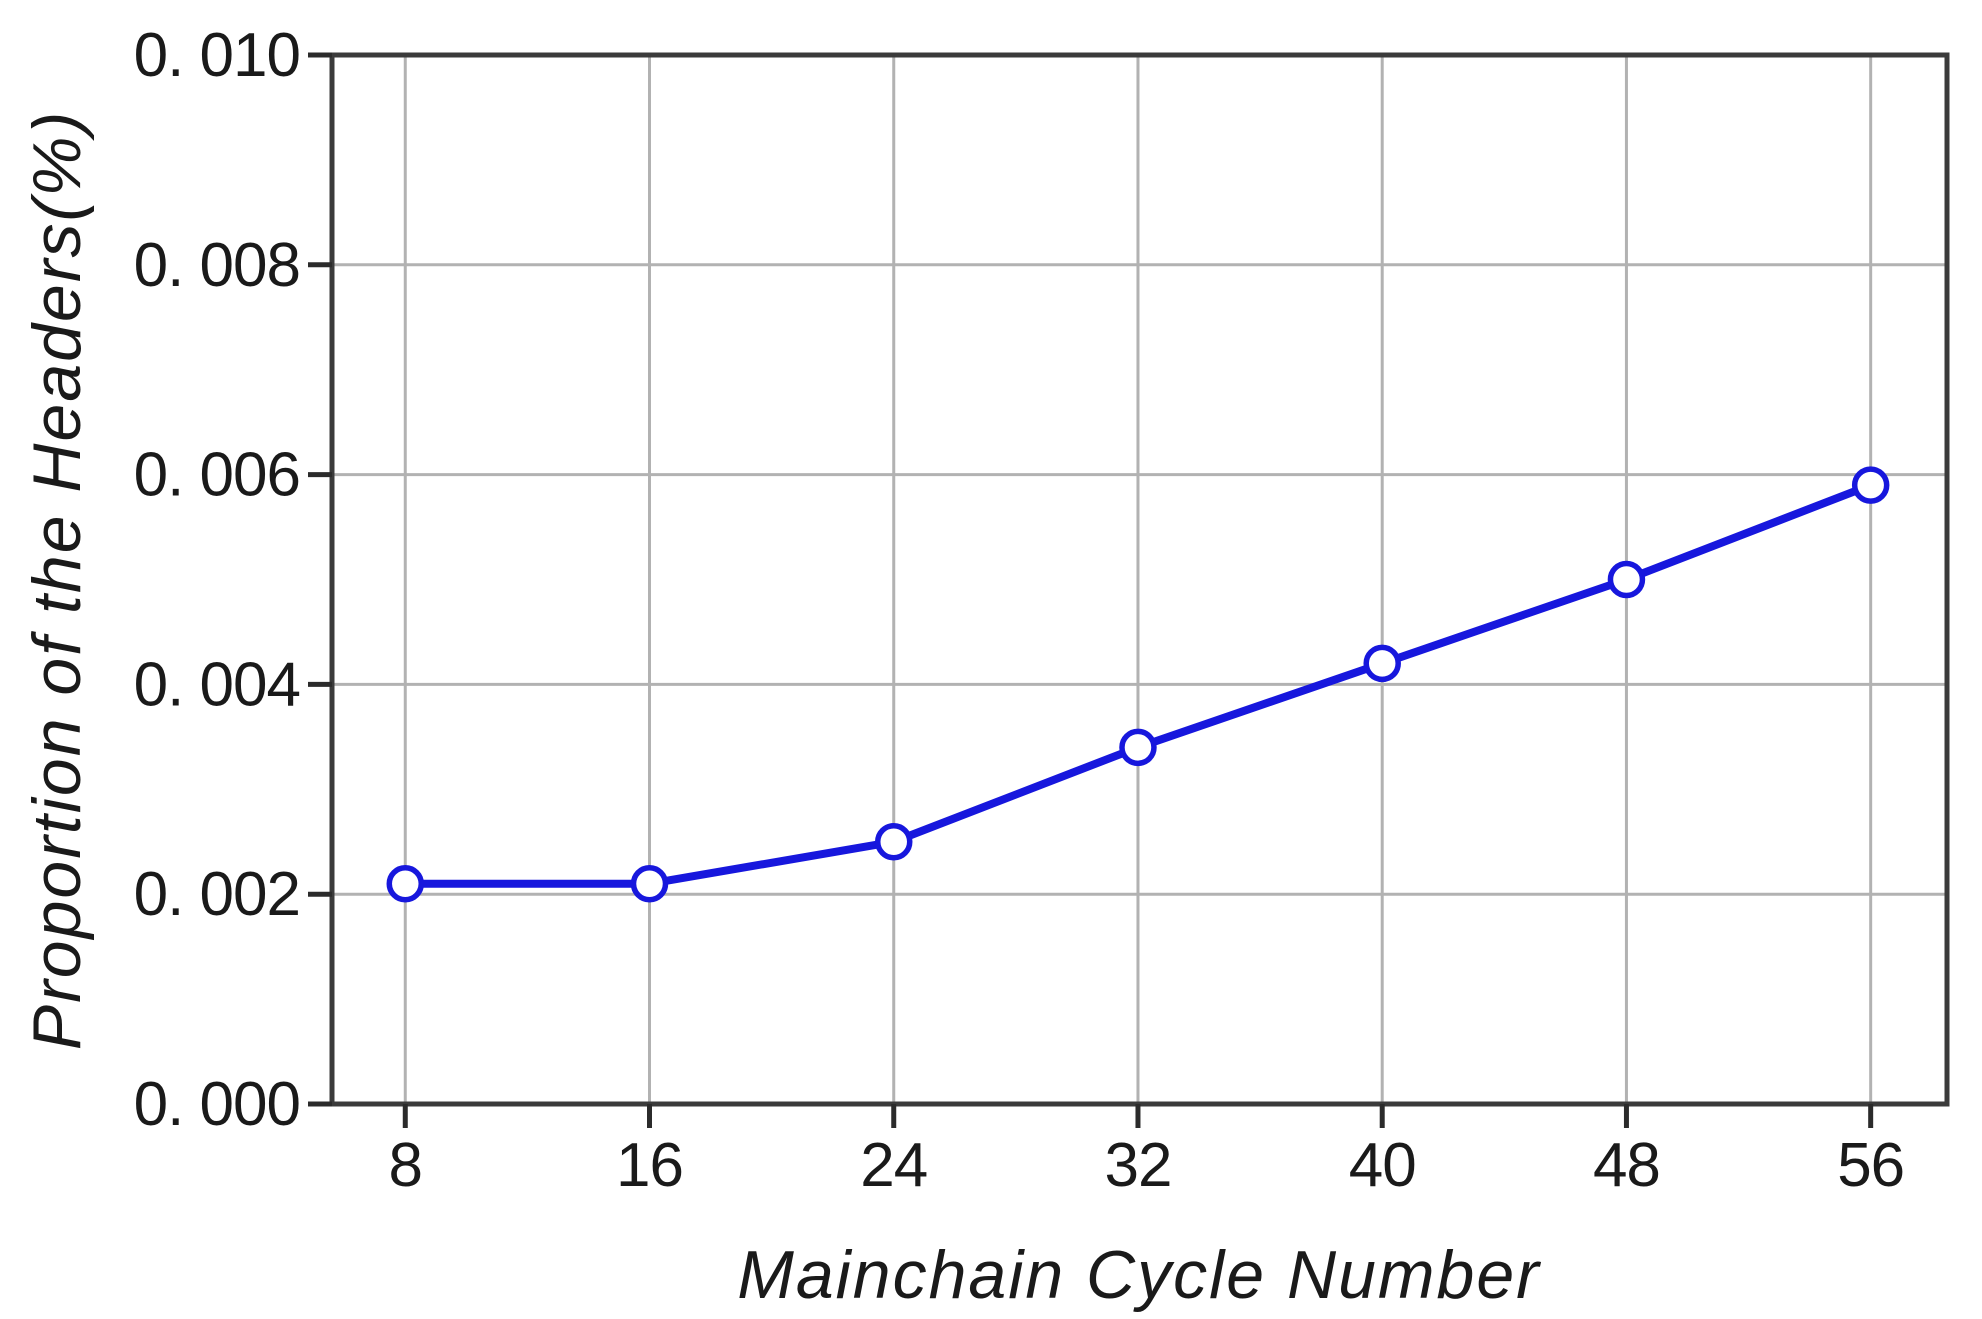 Image resolution: width=1982 pixels, height=1319 pixels. Describe the element at coordinates (405, 1165) in the screenshot. I see `x-tick-label: 8` at that location.